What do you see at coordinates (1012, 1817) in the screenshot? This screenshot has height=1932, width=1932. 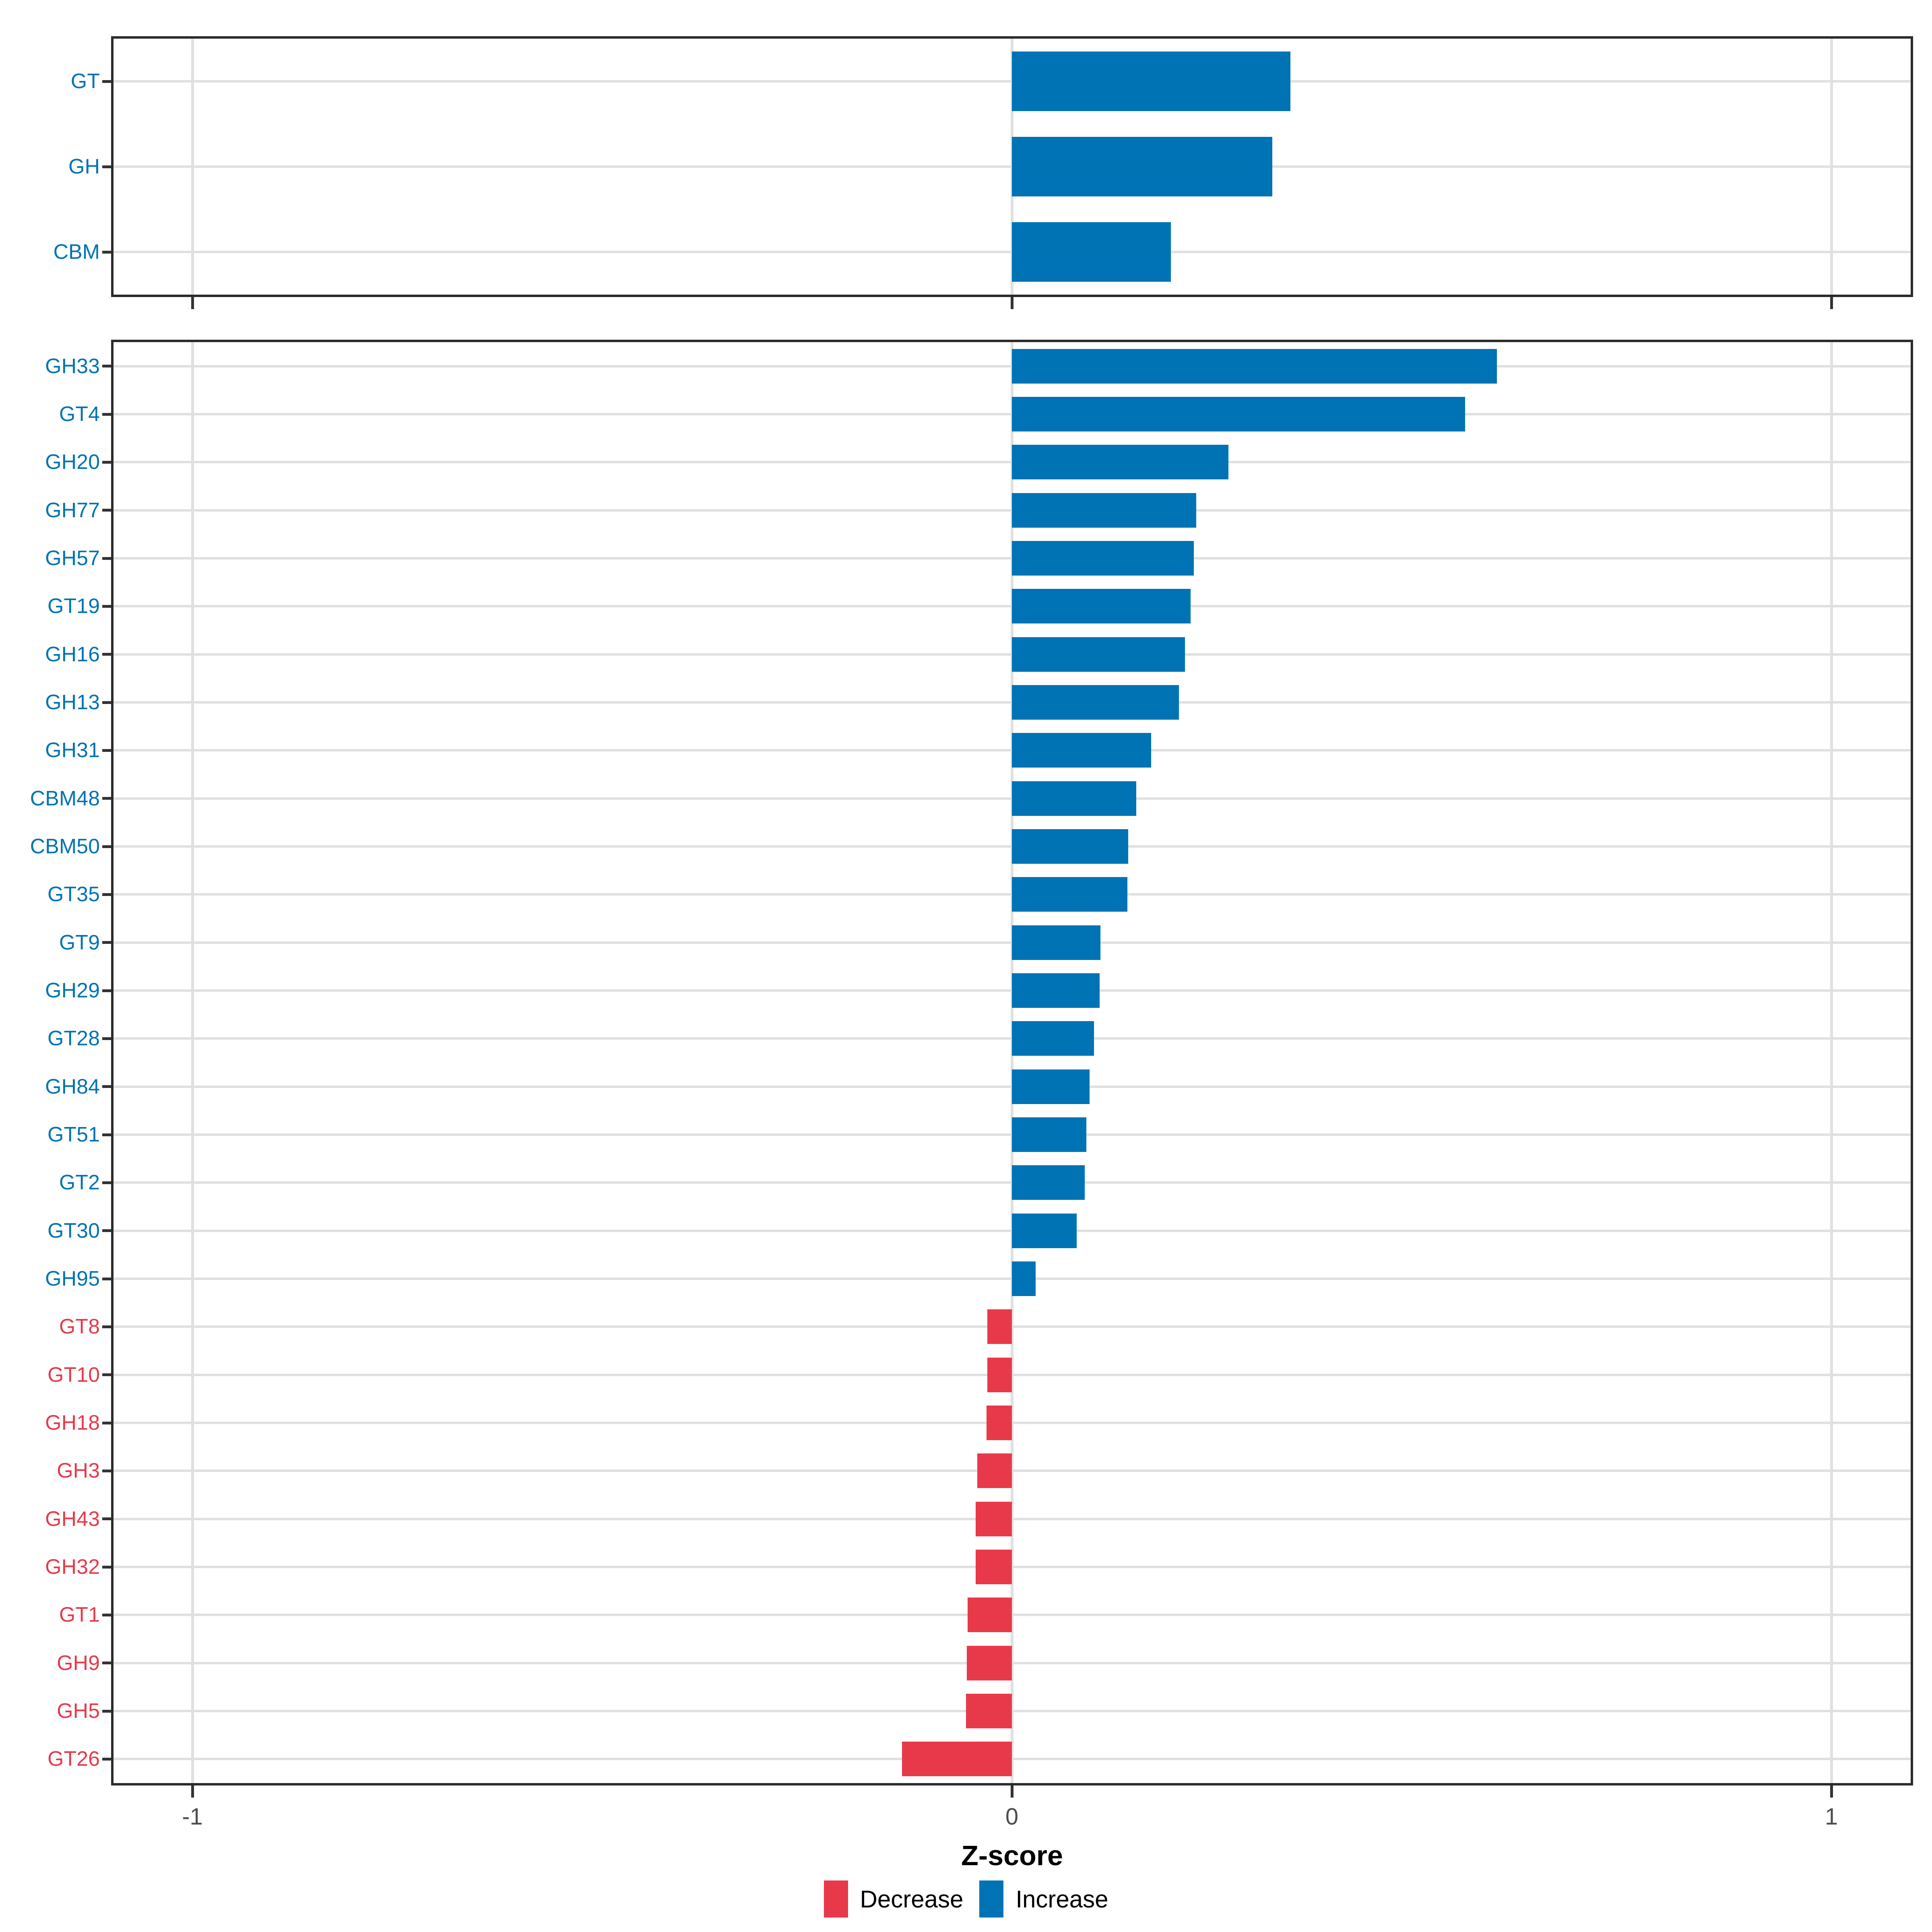 I see `x-tick-label-0: 0` at bounding box center [1012, 1817].